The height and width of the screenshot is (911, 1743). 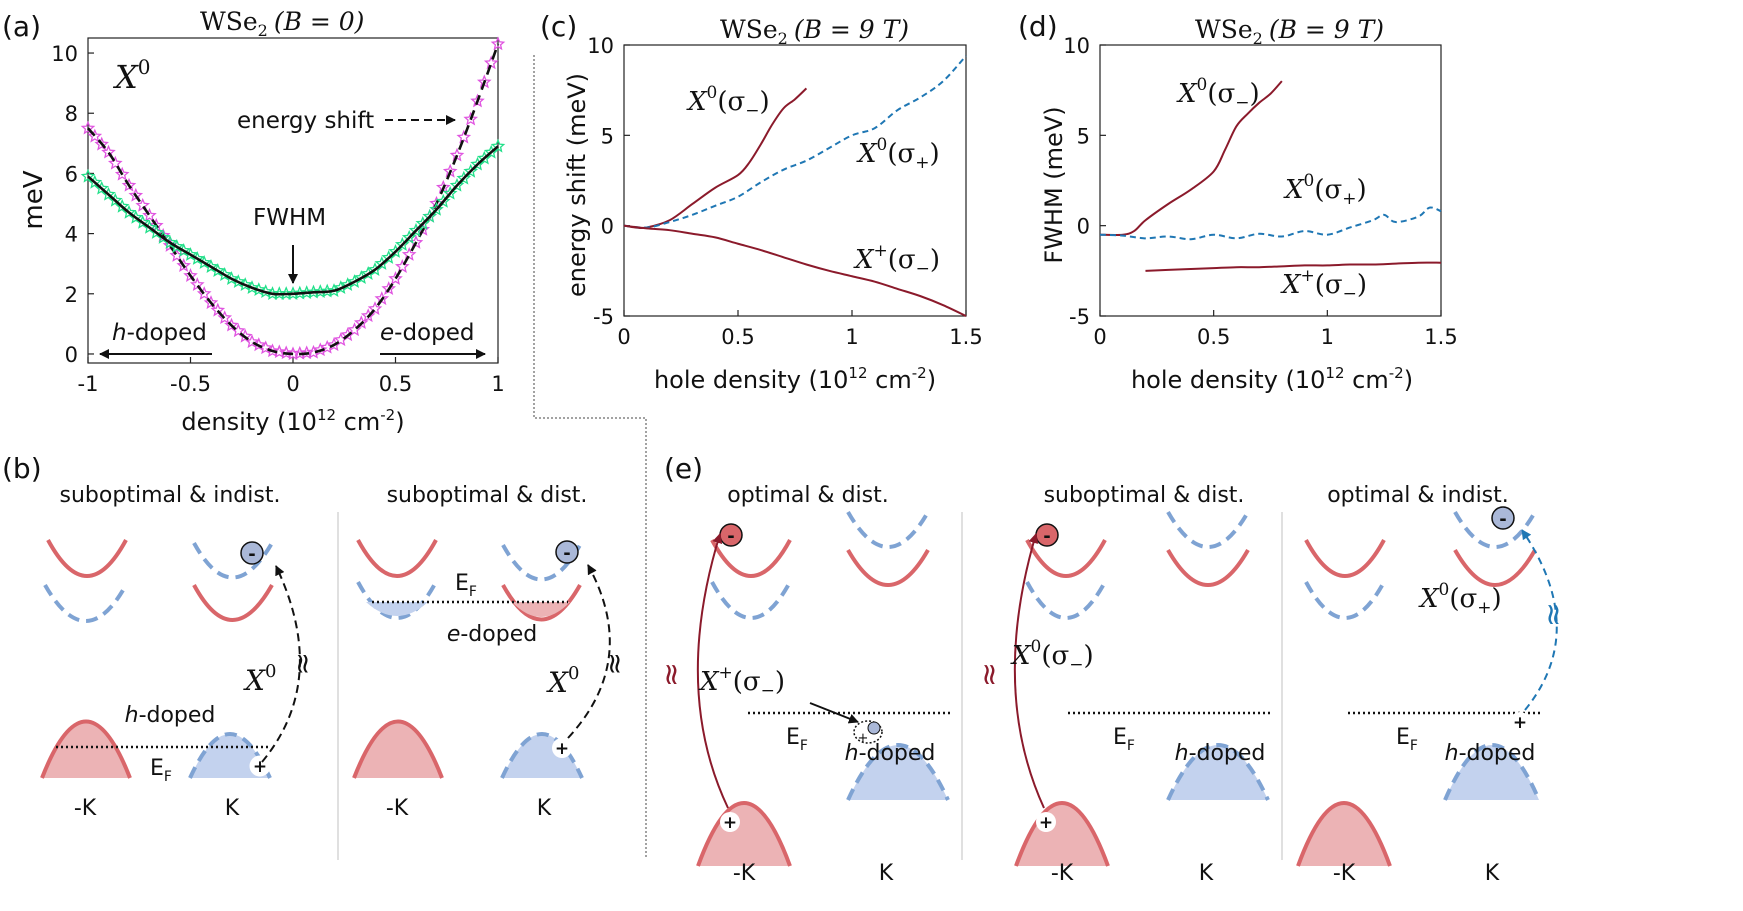 What do you see at coordinates (577, 185) in the screenshot?
I see `chart-c-ylabel: energy shift (meV)` at bounding box center [577, 185].